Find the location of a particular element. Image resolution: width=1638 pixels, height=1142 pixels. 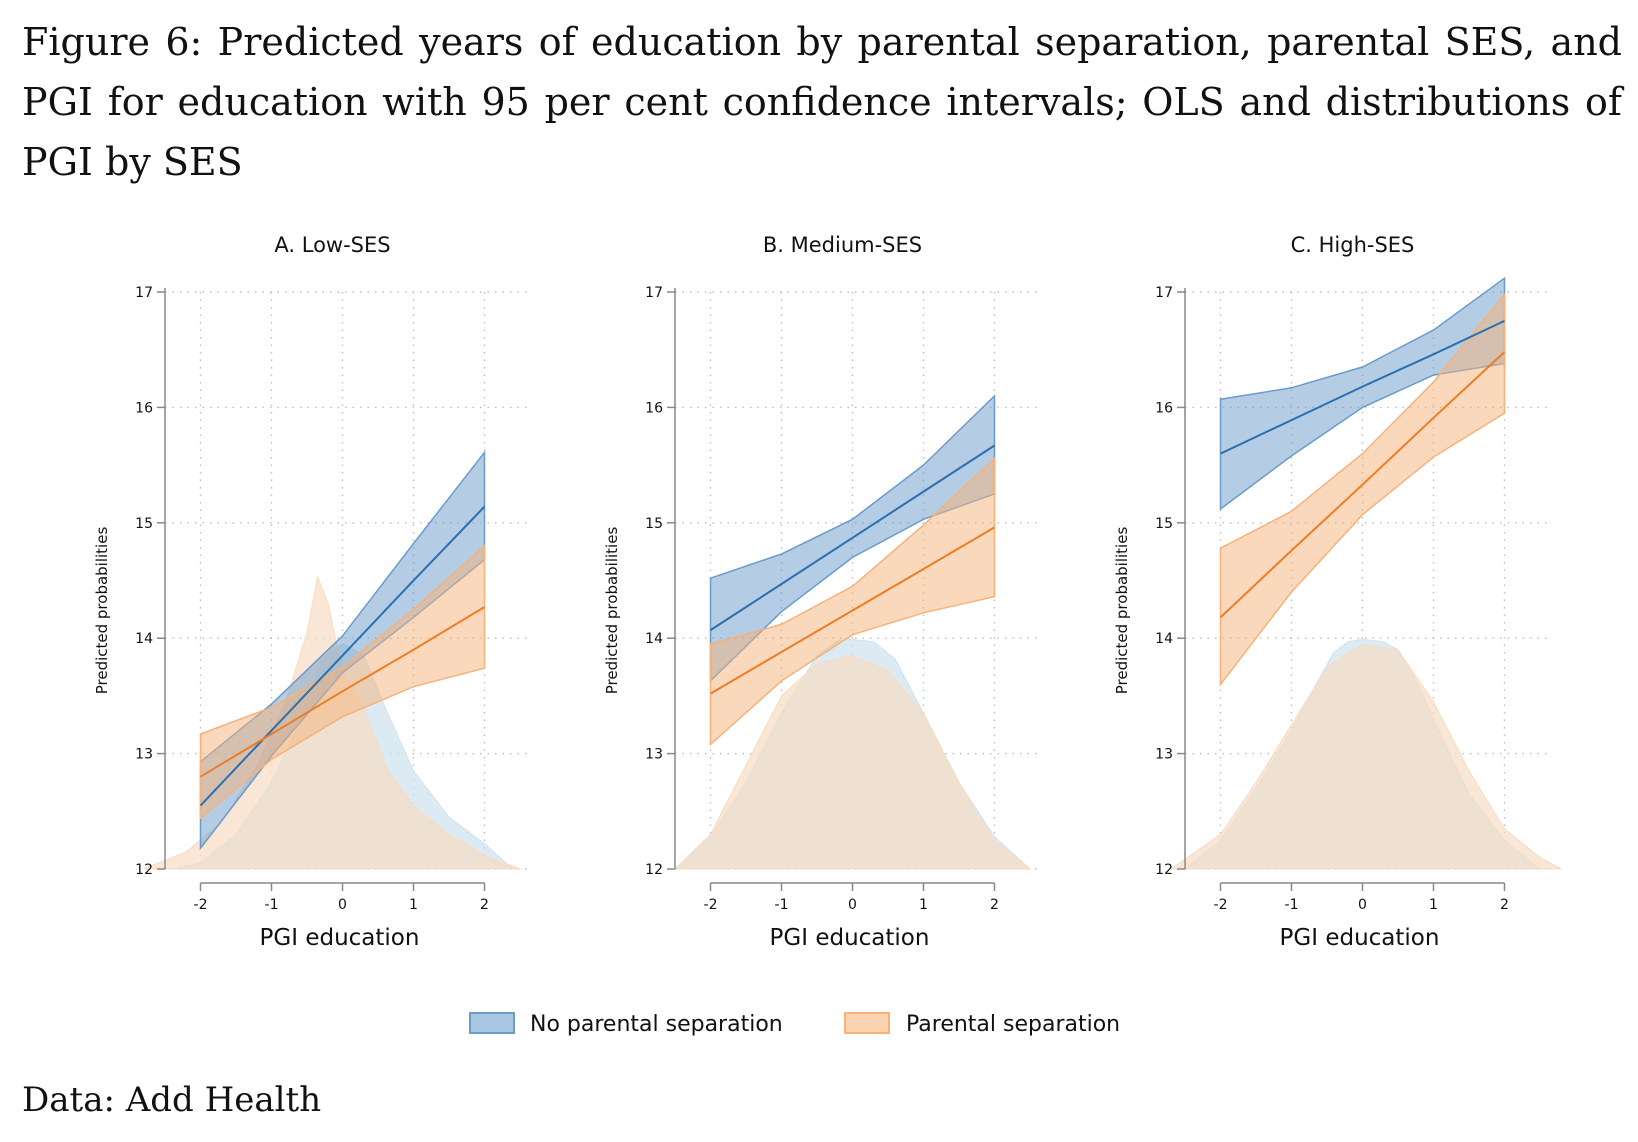

legend-label-separation: Parental separation is located at coordinates (1013, 1024).